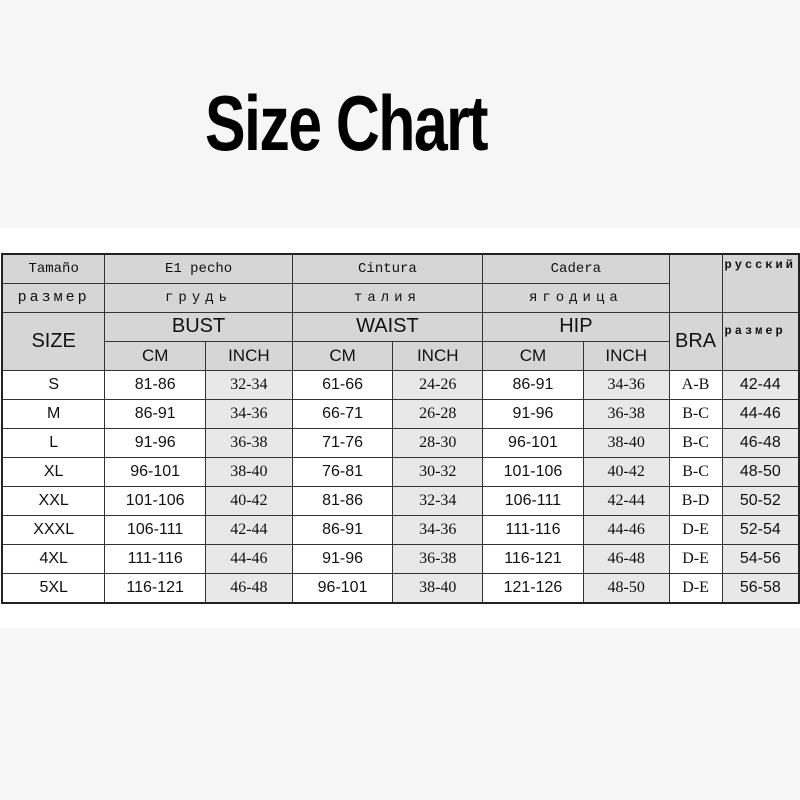 This screenshot has height=800, width=800. I want to click on cell-waist-inch: 30-32, so click(438, 471).